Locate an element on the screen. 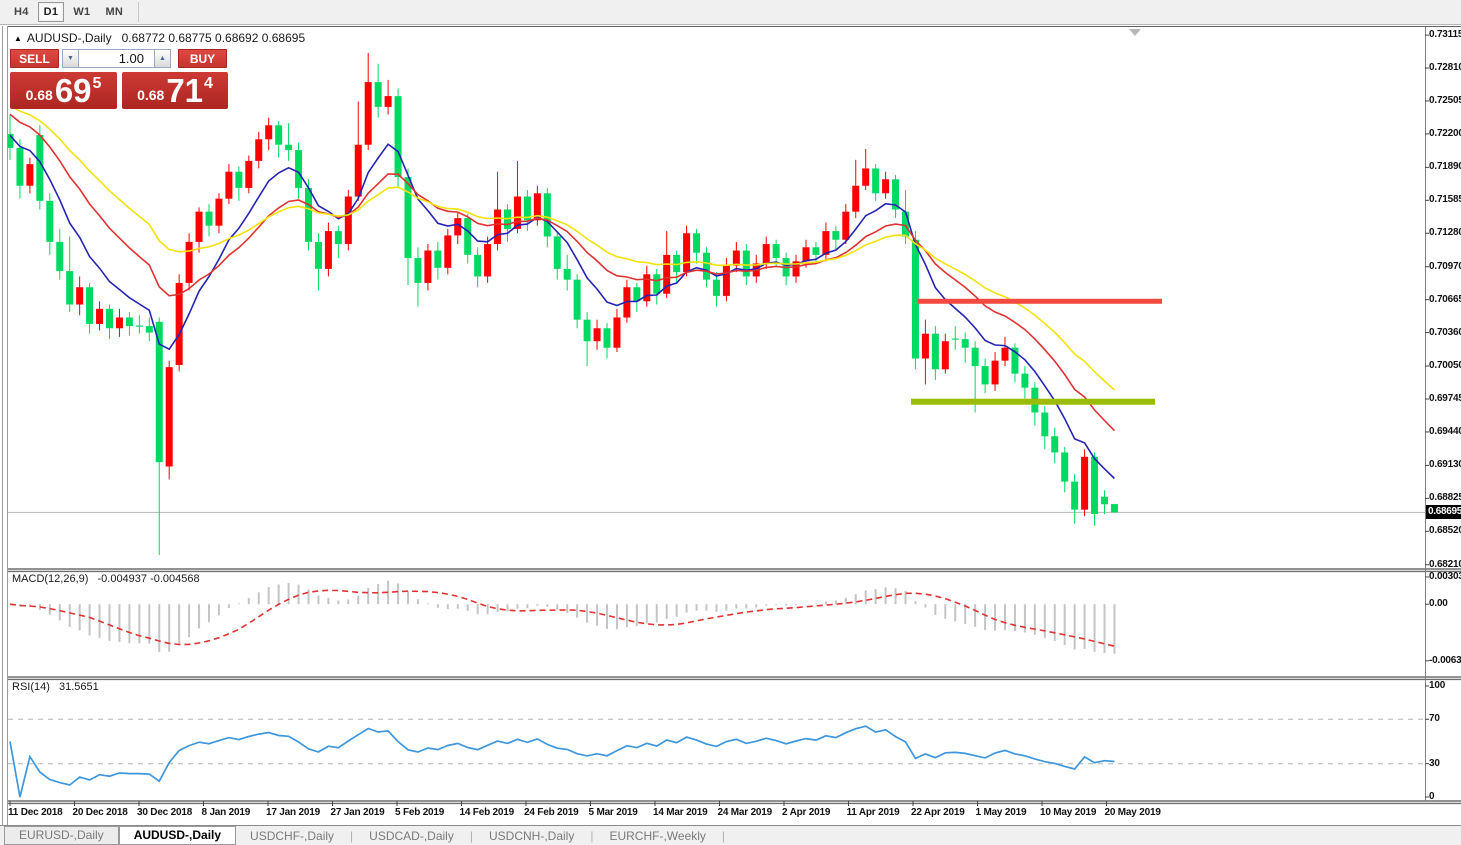 The image size is (1461, 845). tab-eurchf-weekly: EURCHF-,Weekly is located at coordinates (657, 835).